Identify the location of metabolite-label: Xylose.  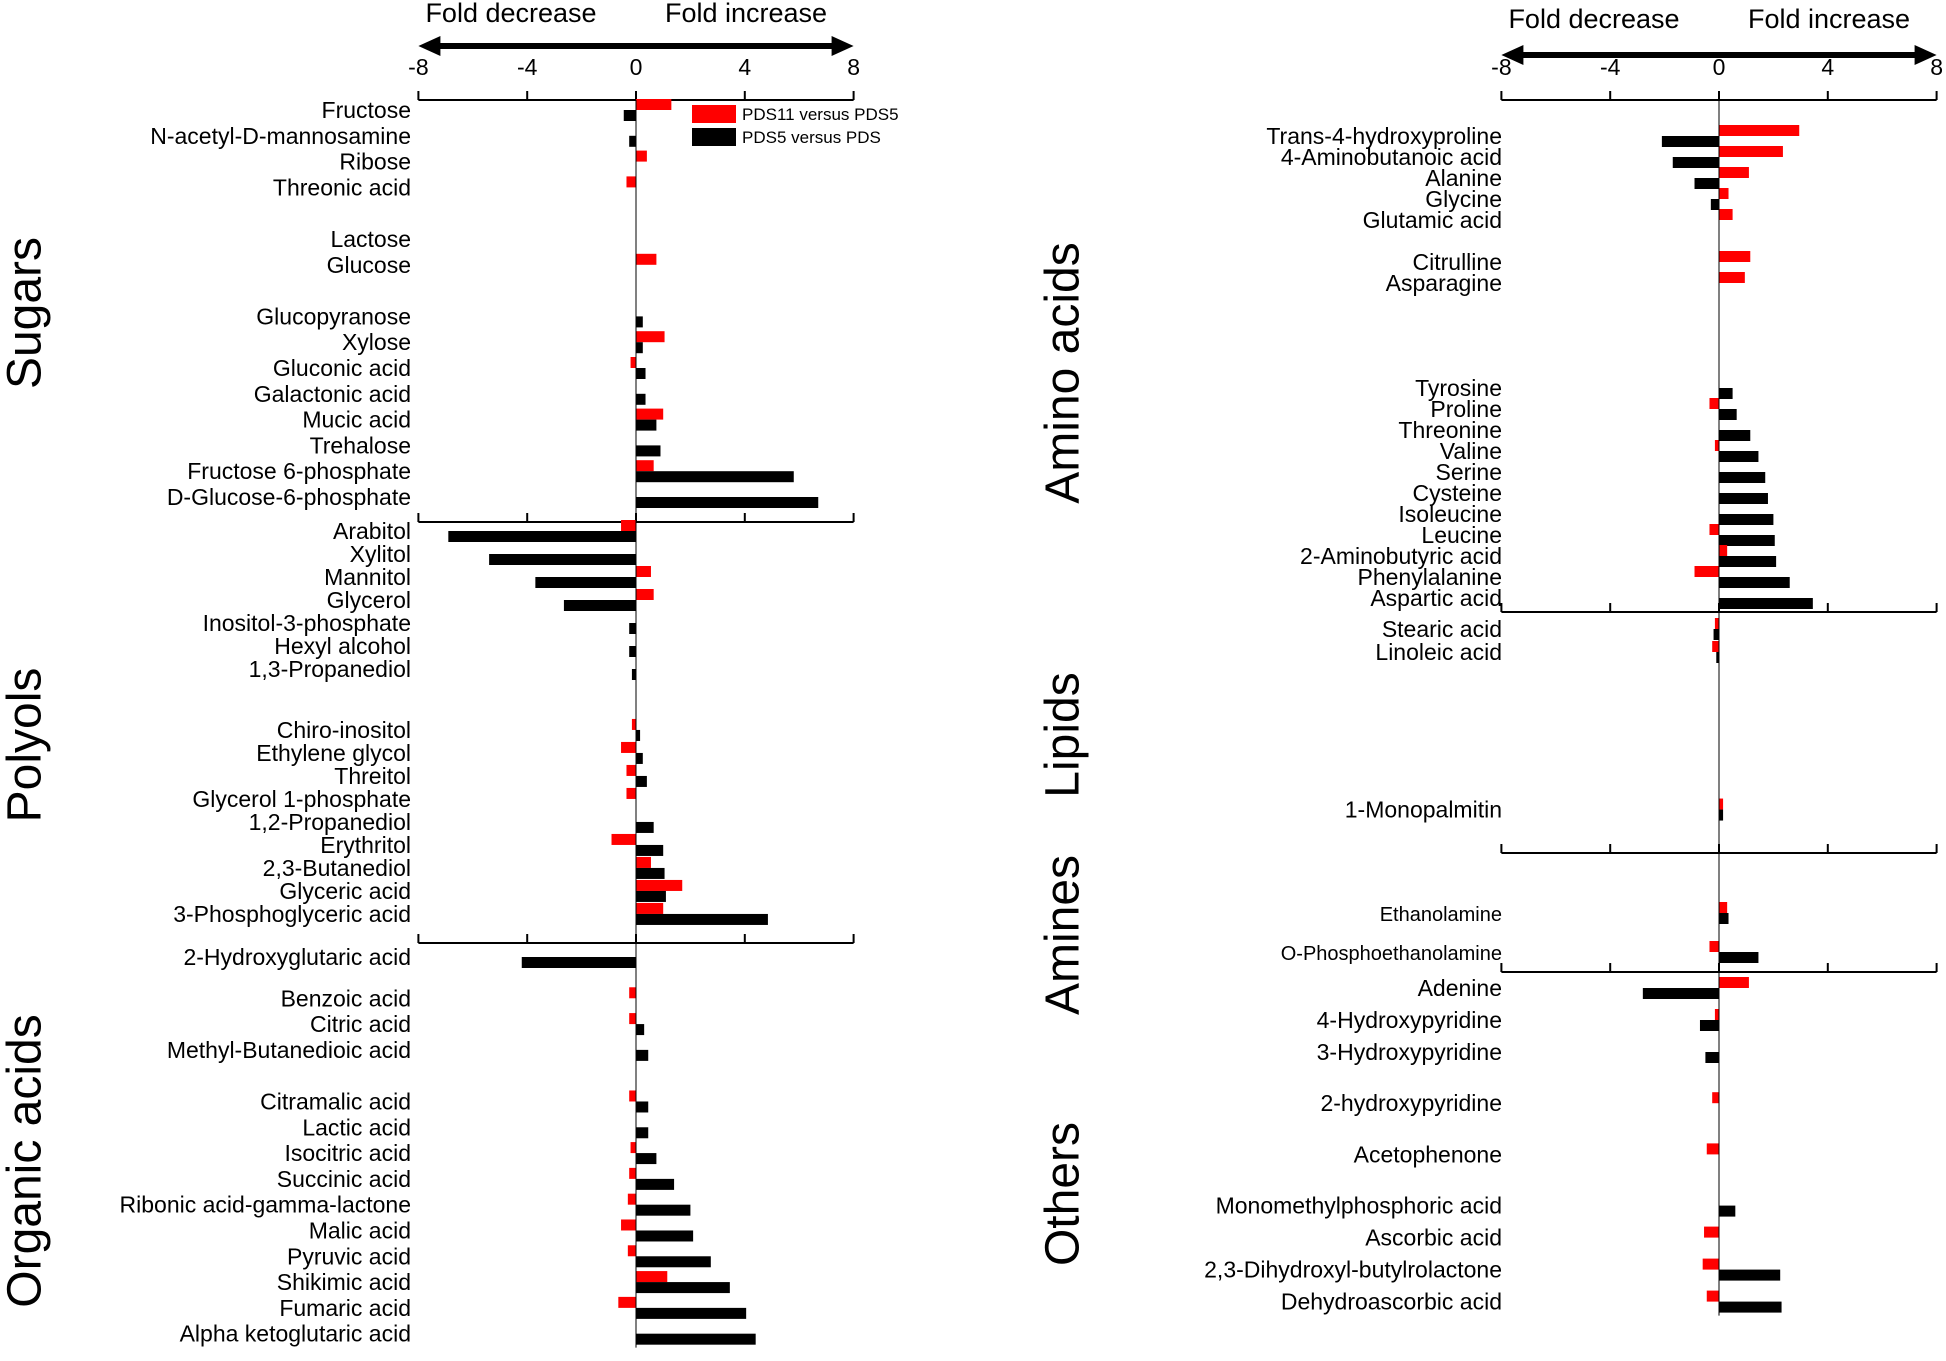
(376, 342).